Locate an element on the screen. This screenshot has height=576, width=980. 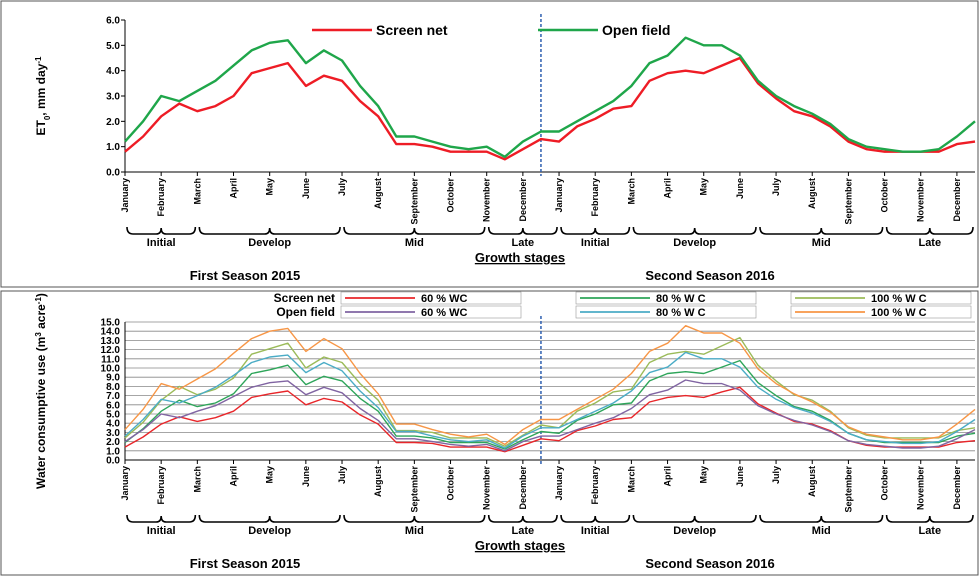
y-tick-label: 8.0 is located at coordinates (113, 387).